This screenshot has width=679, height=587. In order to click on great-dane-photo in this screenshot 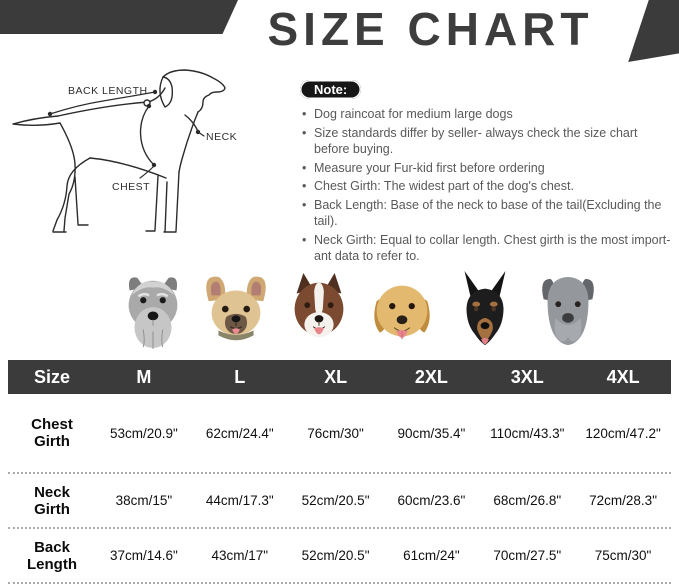, I will do `click(568, 311)`.